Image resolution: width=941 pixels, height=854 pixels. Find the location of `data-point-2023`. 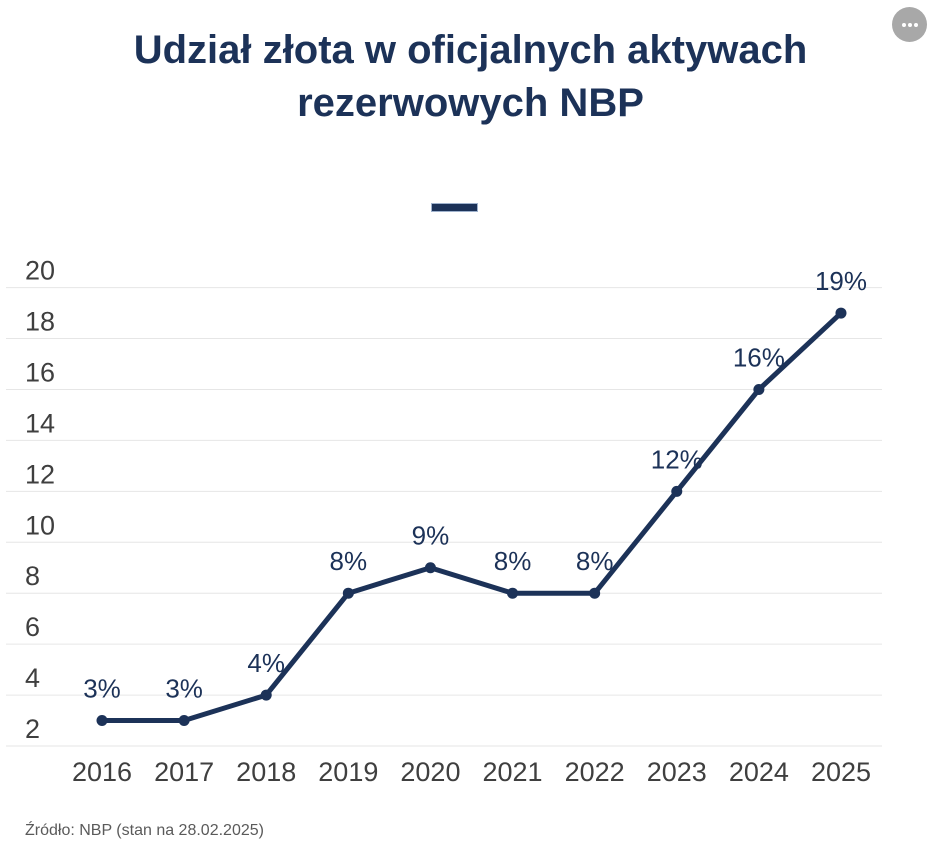

data-point-2023 is located at coordinates (677, 491).